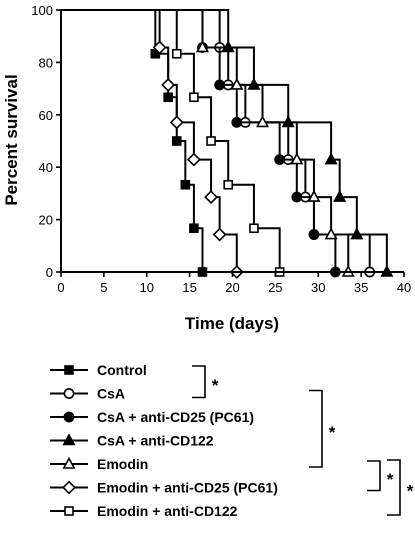  I want to click on legend-item: Control, so click(98, 370).